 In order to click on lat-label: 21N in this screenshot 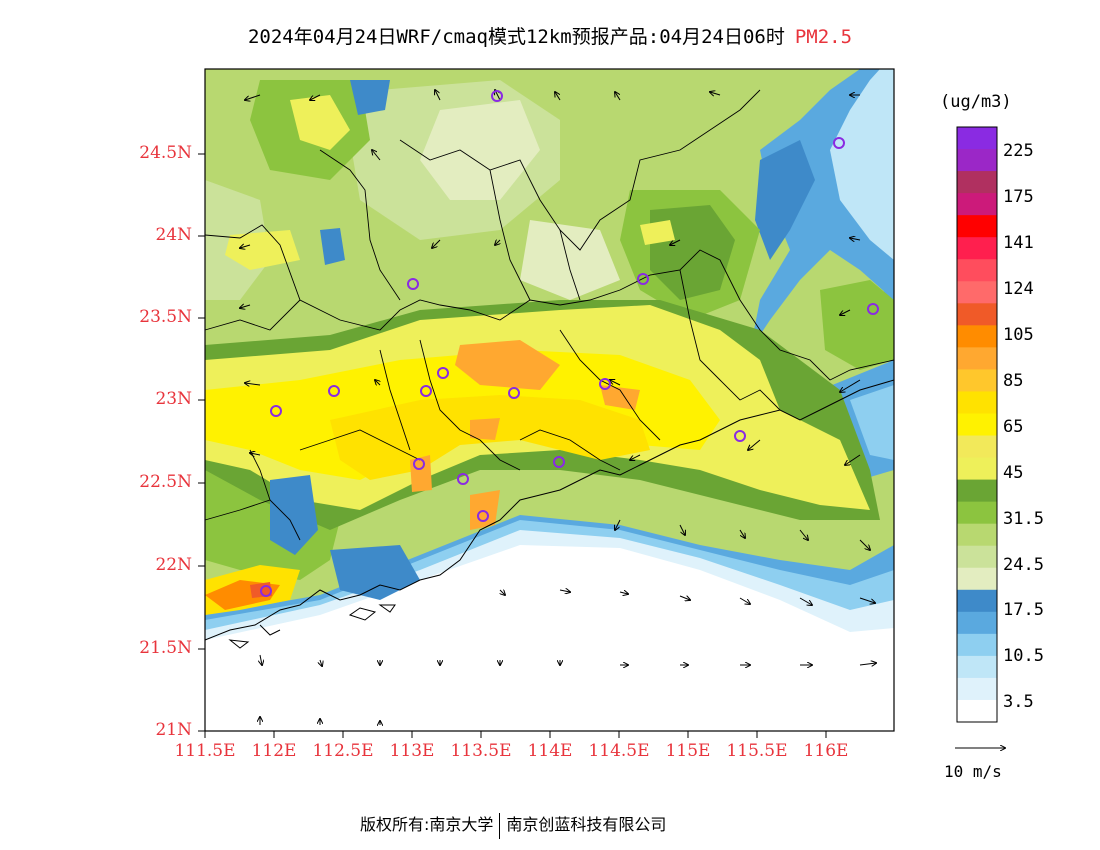, I will do `click(173, 730)`.